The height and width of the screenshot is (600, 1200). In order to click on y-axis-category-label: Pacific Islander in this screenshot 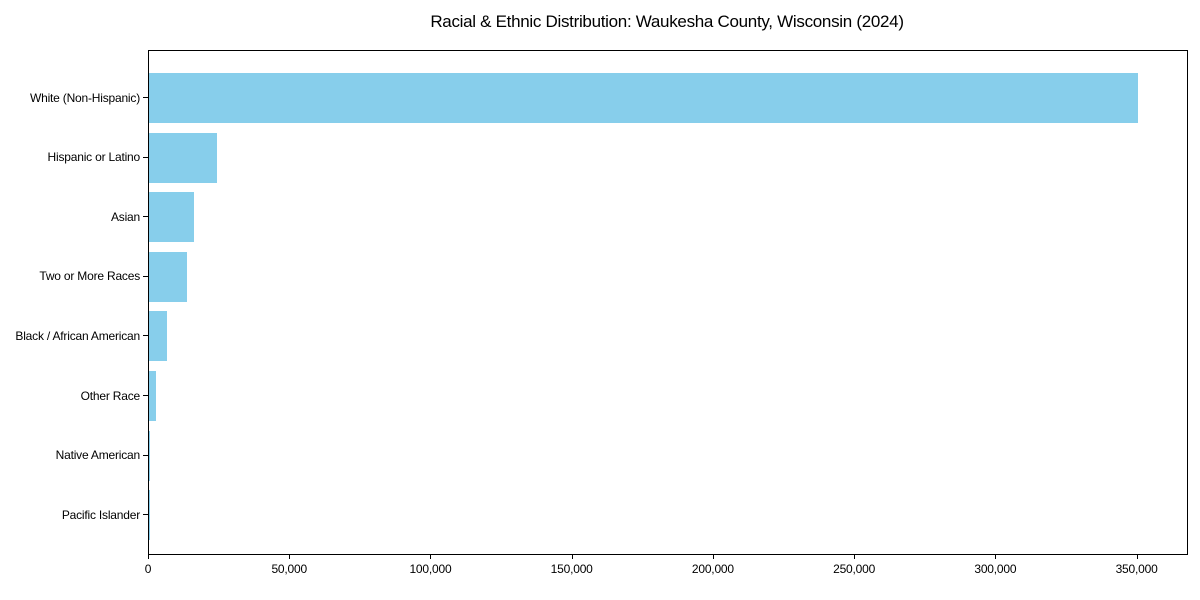, I will do `click(100, 514)`.